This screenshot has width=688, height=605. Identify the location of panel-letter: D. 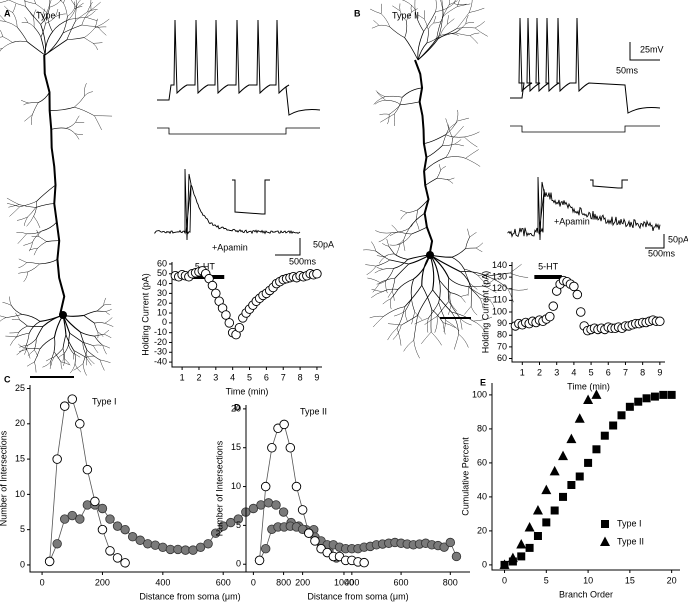
(237, 407).